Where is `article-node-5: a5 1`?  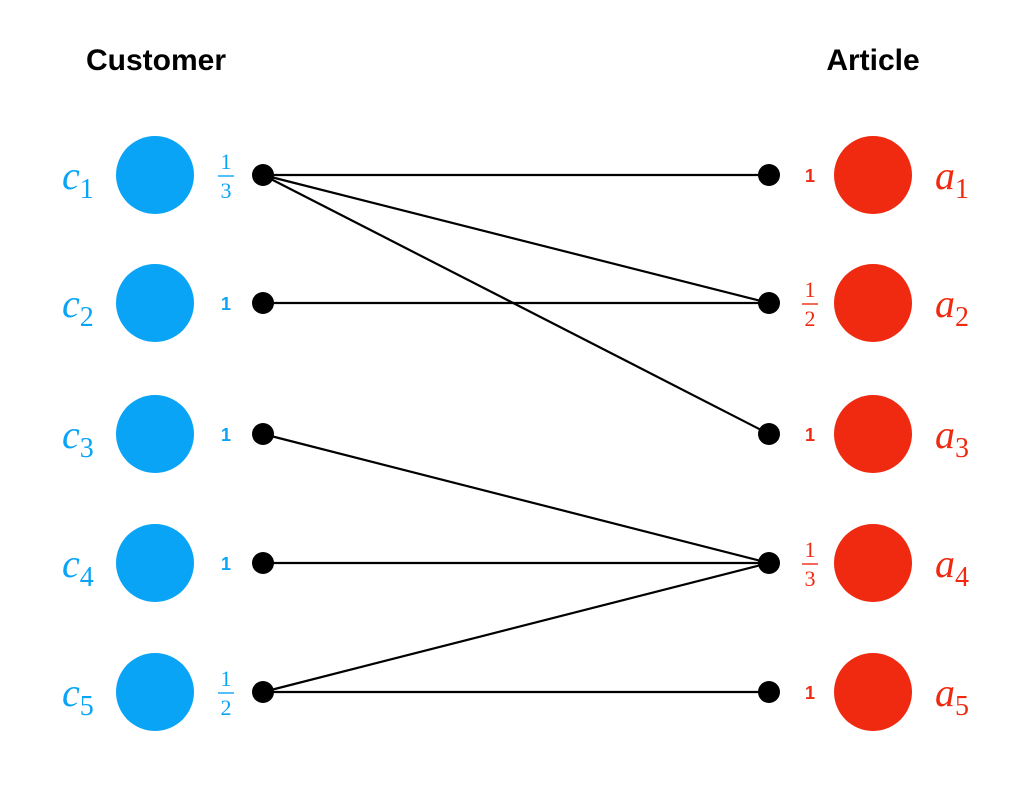
article-node-5: a5 1 is located at coordinates (863, 692).